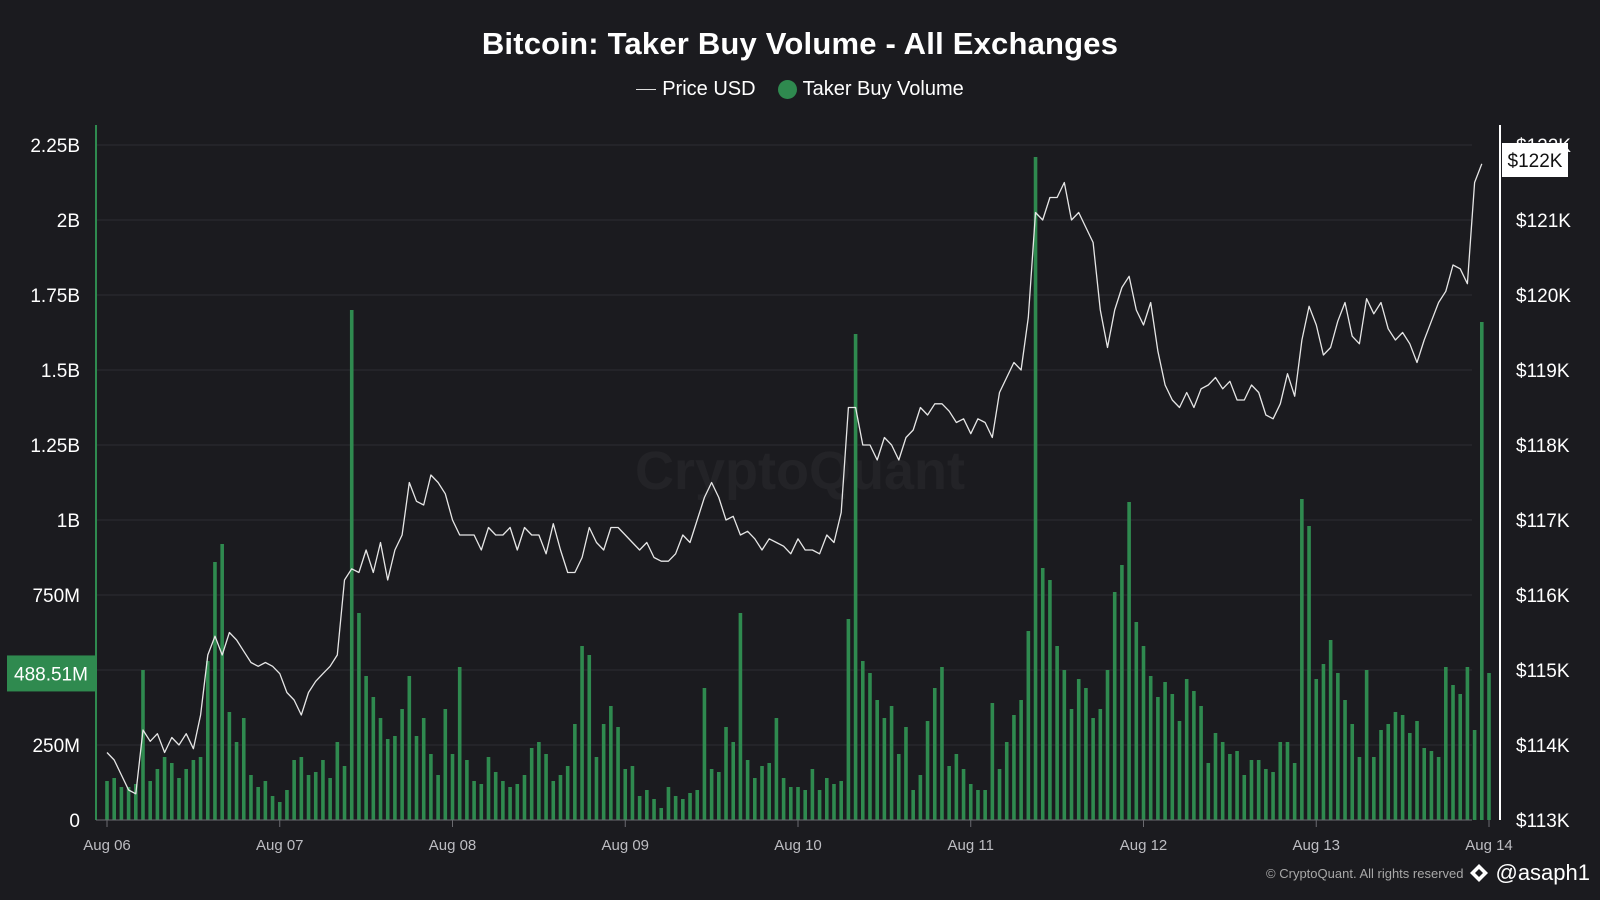 This screenshot has height=900, width=1600. Describe the element at coordinates (453, 845) in the screenshot. I see `x-tick-label: Aug 08` at that location.